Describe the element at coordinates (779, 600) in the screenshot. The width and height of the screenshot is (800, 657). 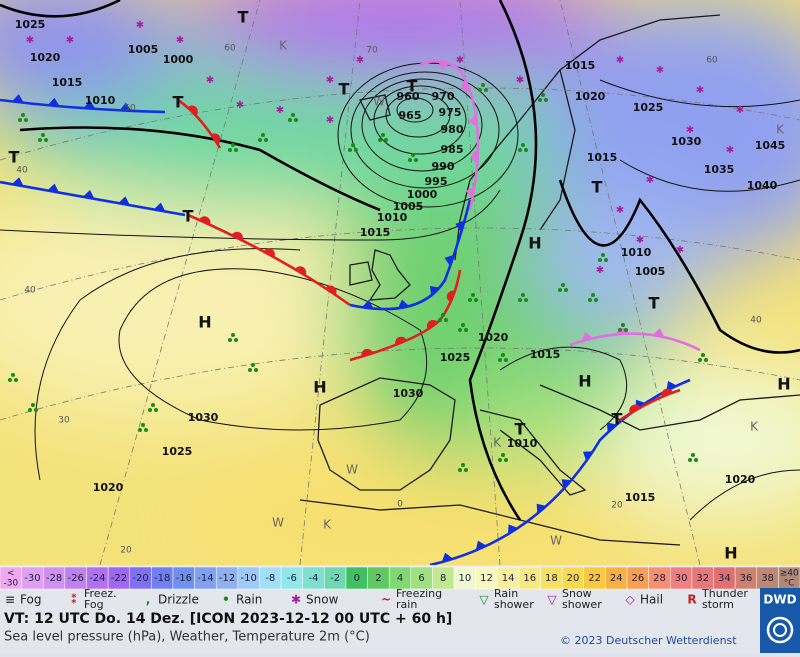
I see `dwd-logo-text: DWD` at that location.